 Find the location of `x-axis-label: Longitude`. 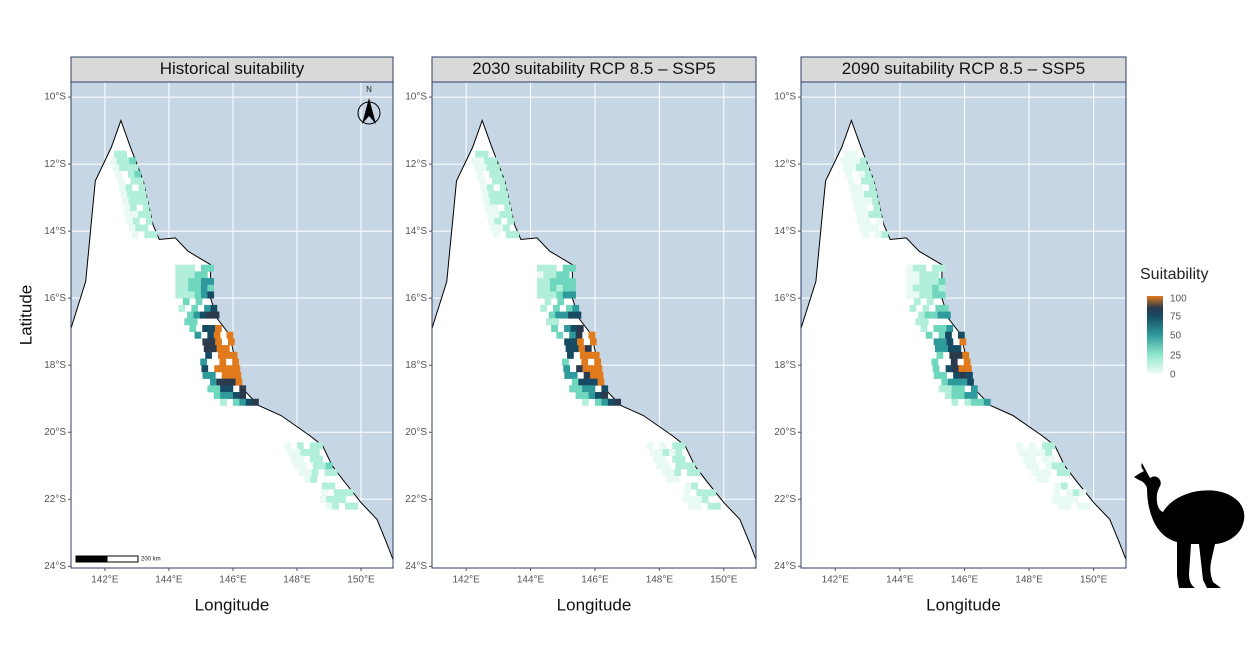

x-axis-label: Longitude is located at coordinates (232, 604).